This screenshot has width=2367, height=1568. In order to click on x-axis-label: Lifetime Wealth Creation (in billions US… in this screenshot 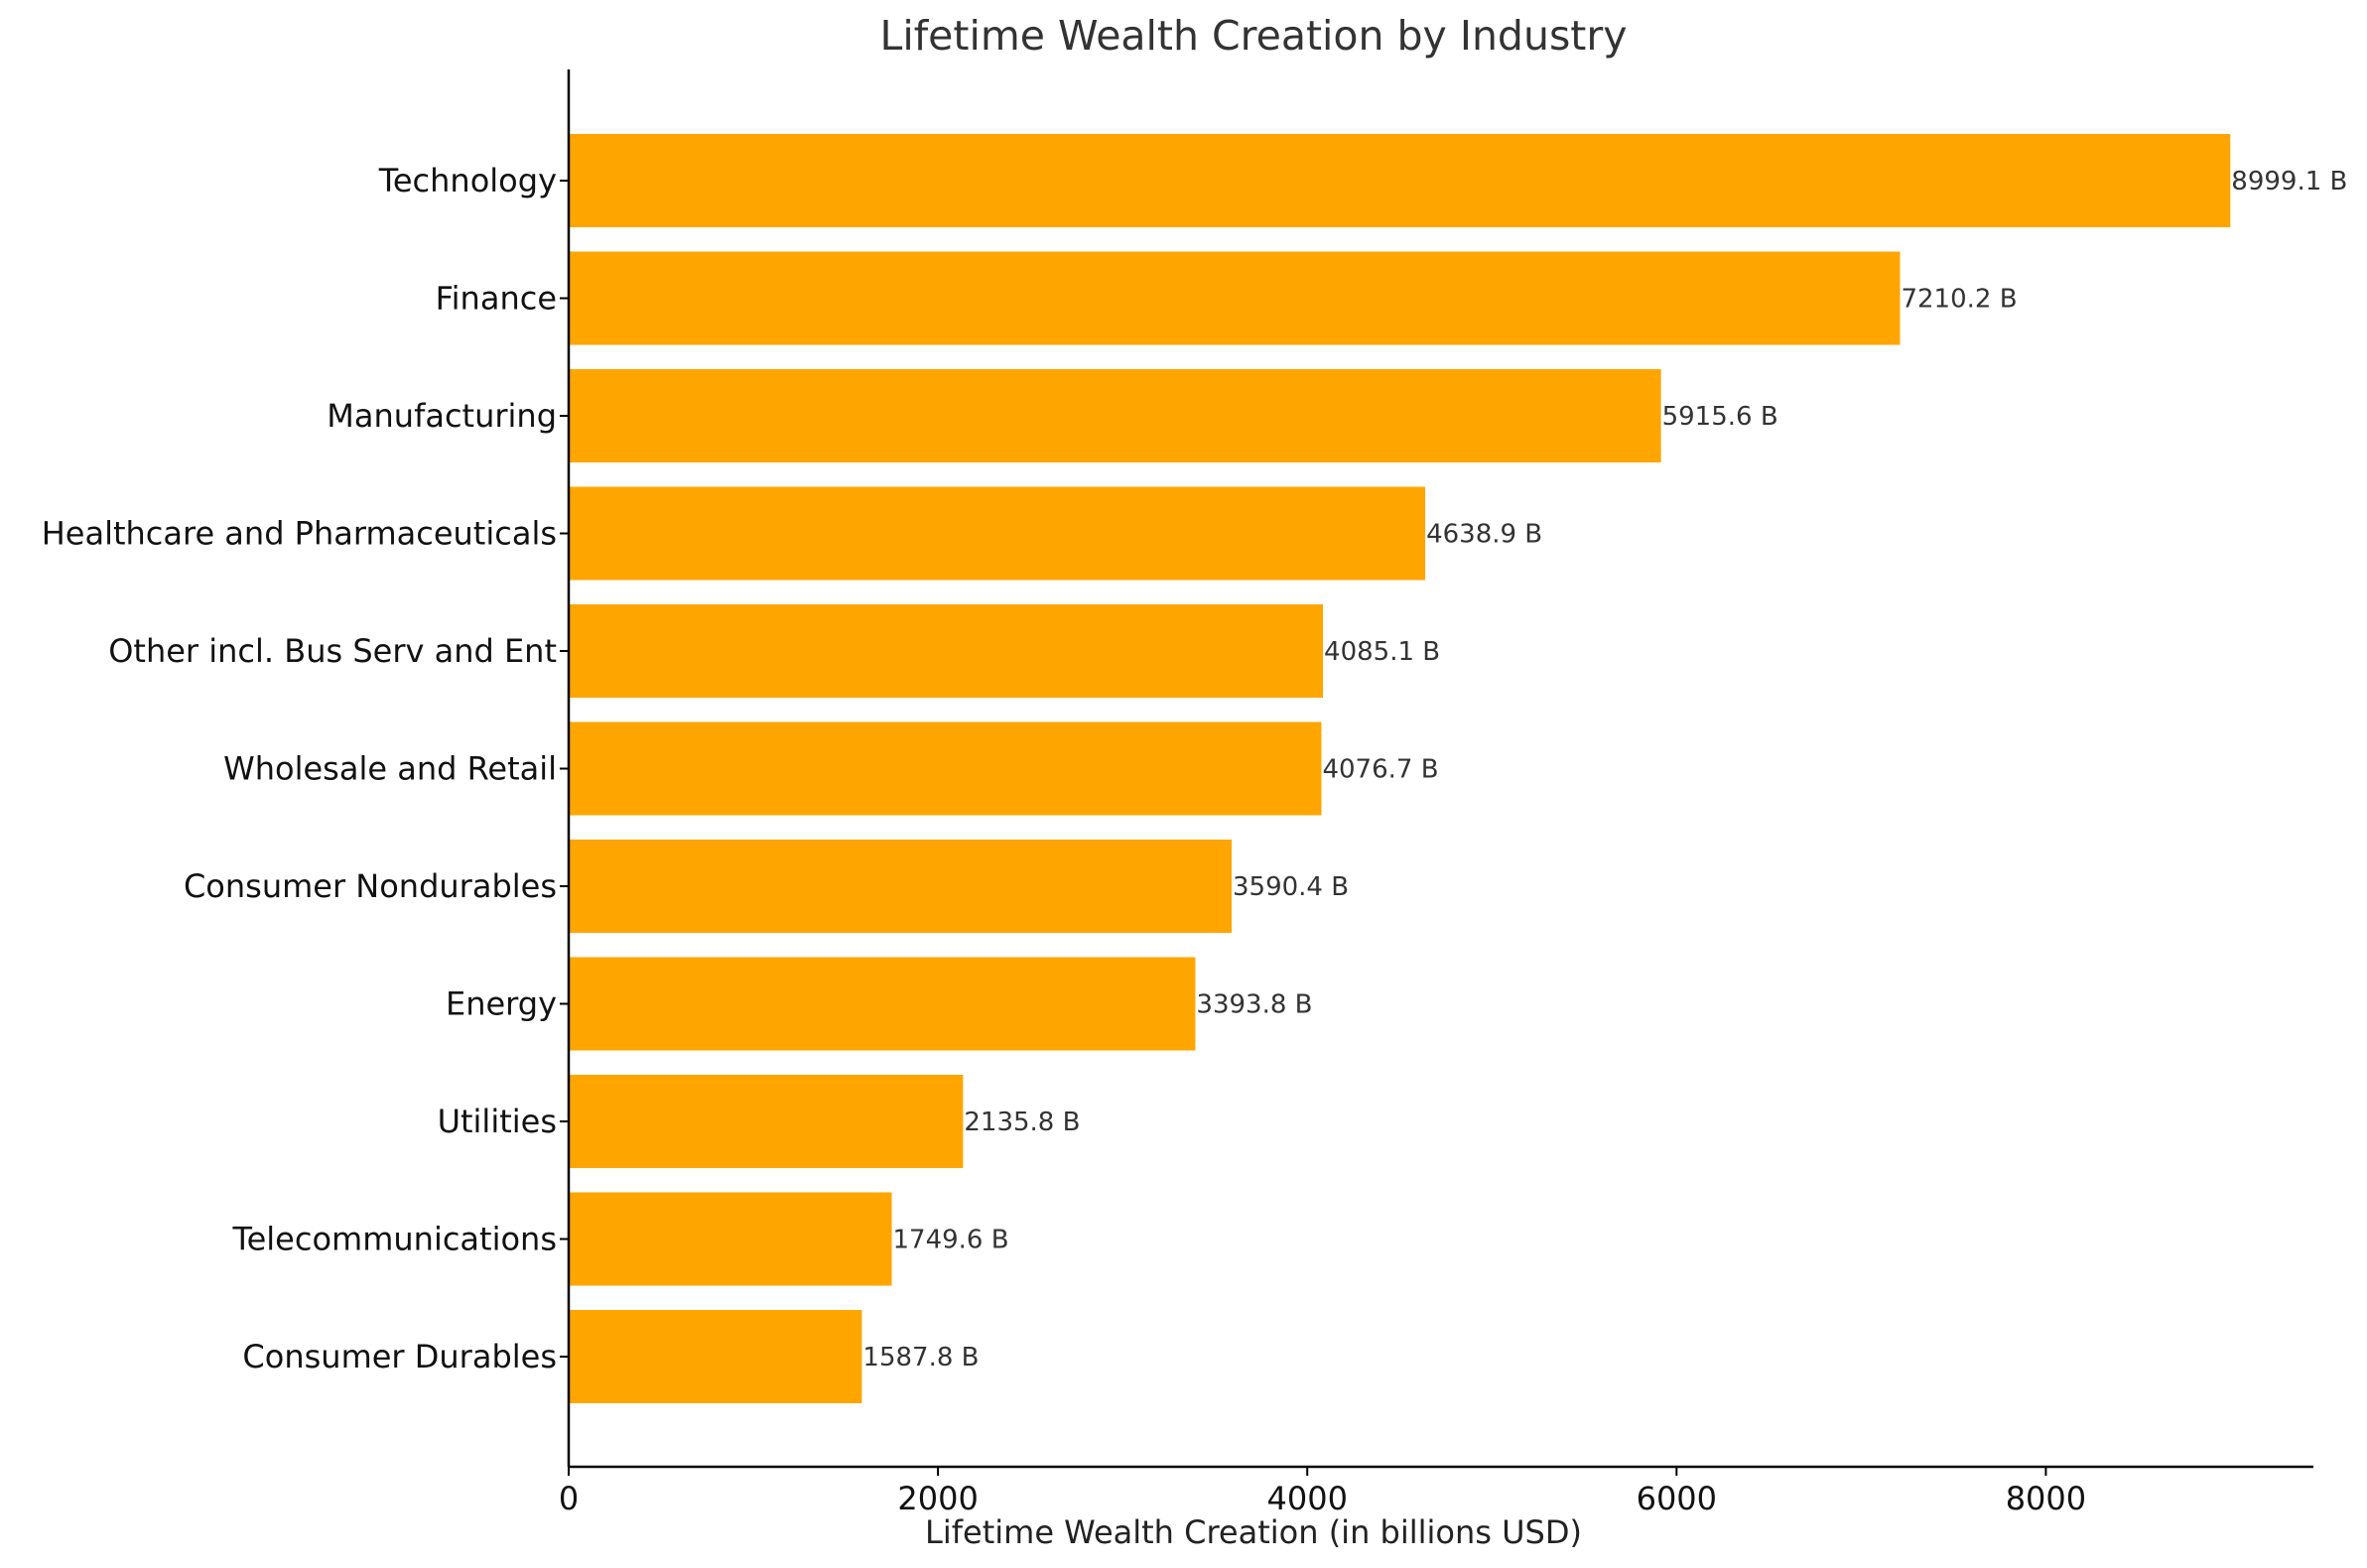, I will do `click(1254, 1532)`.